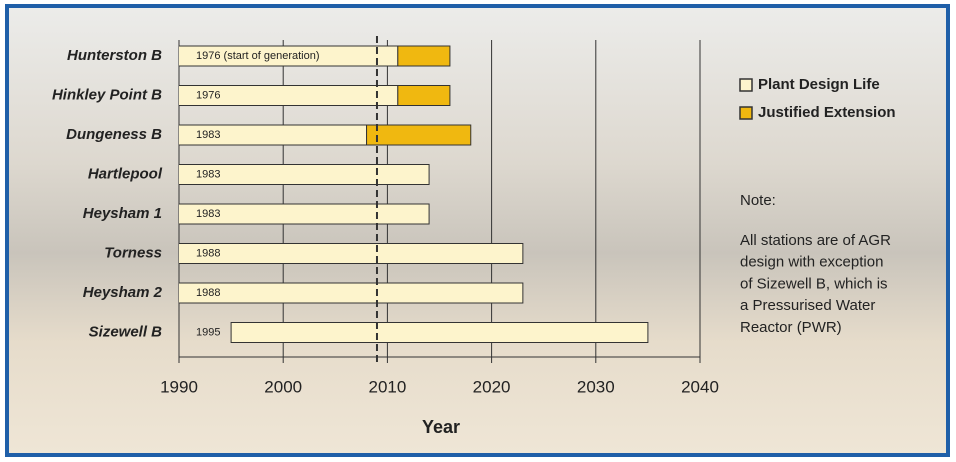 This screenshot has height=462, width=956. I want to click on x-tick-label: 2010, so click(387, 386).